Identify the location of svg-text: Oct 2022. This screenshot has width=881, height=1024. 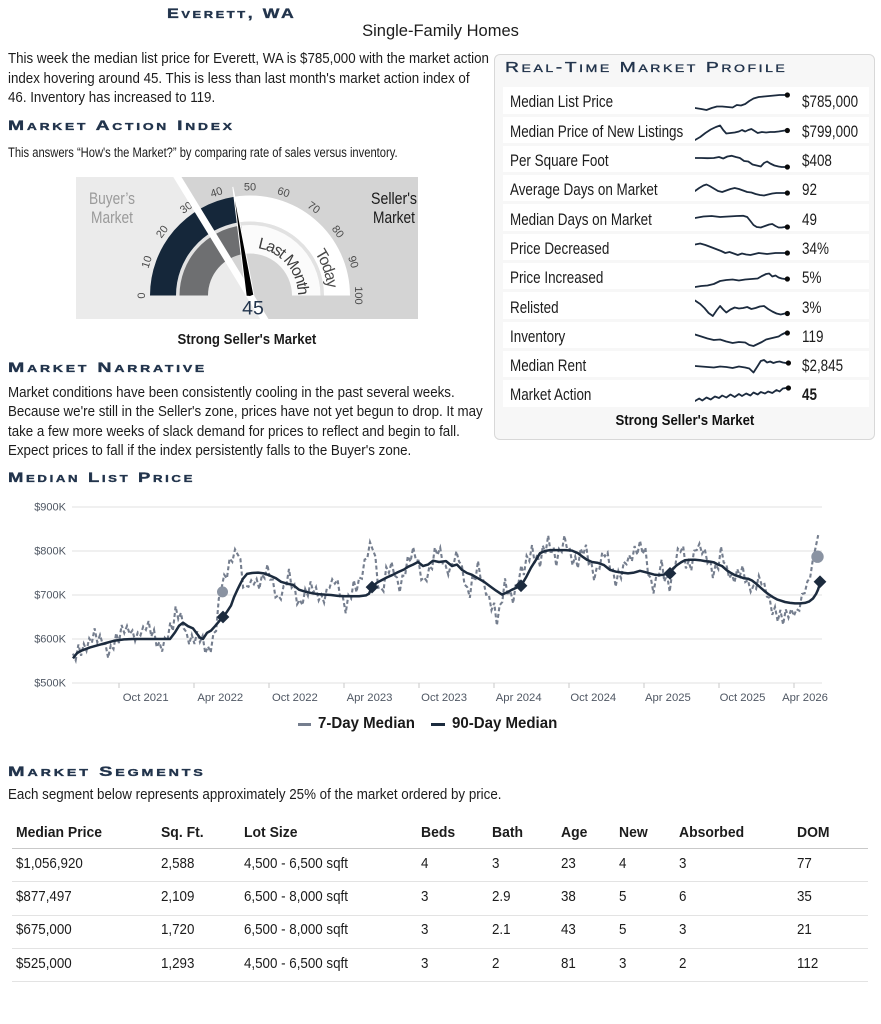
(295, 698).